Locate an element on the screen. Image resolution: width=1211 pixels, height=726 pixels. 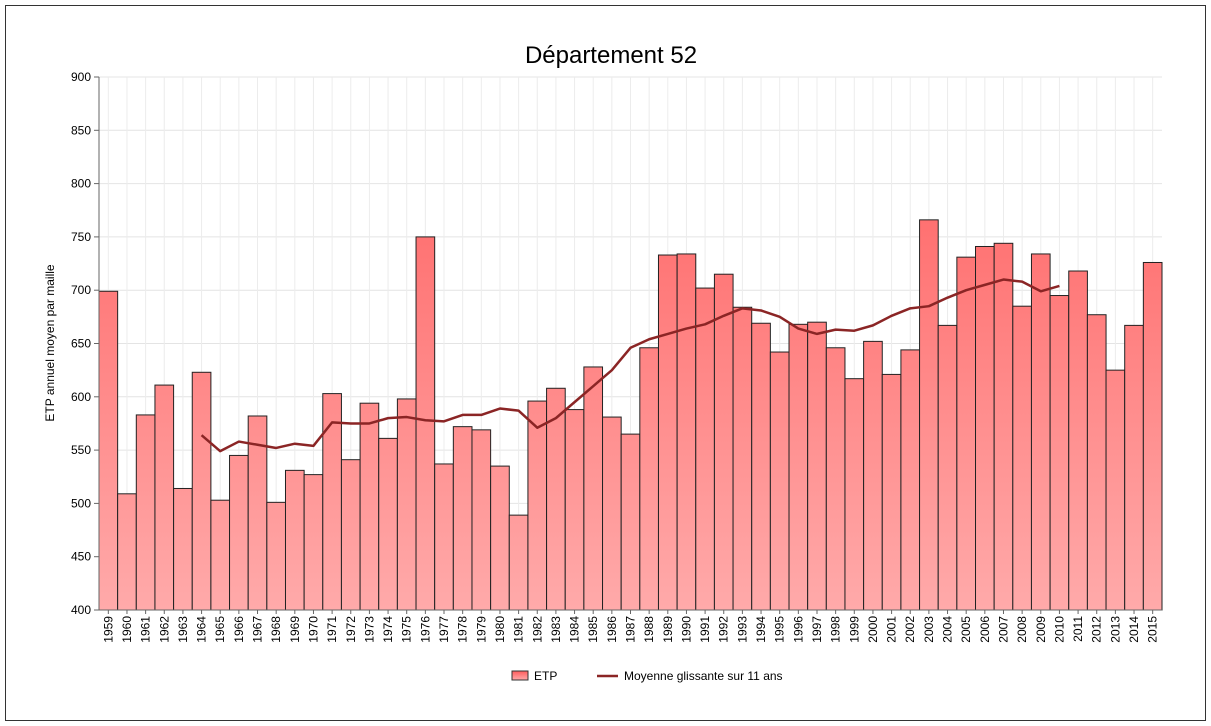
y-tick-label: 450 is located at coordinates (81, 557).